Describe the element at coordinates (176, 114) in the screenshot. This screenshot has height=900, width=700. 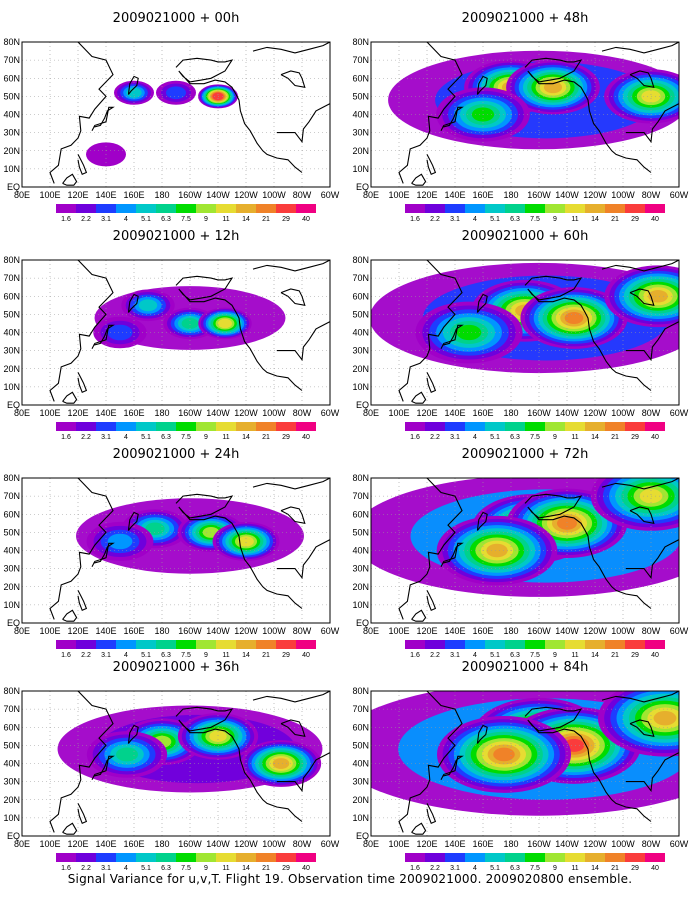
I see `plot-background` at that location.